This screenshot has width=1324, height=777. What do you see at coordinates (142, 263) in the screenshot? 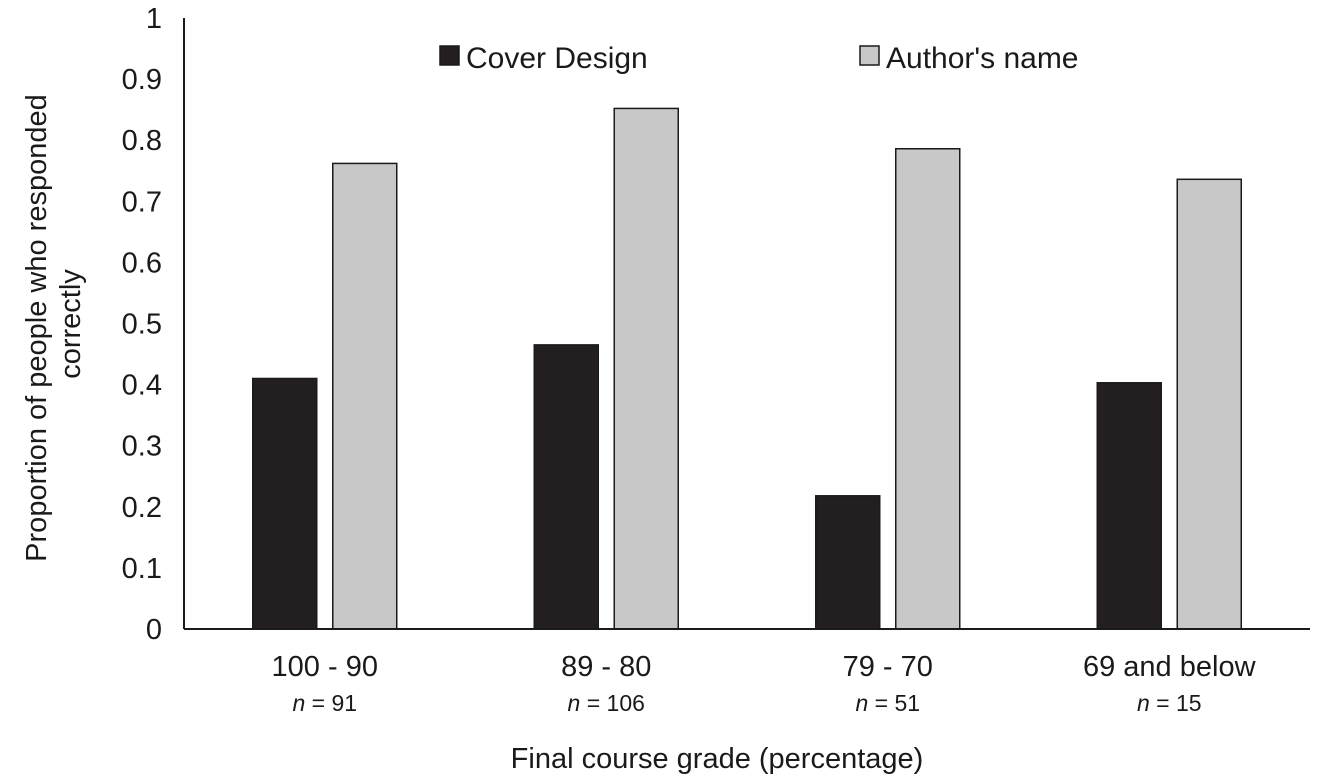
I see `y-tick-label: 0.6` at bounding box center [142, 263].